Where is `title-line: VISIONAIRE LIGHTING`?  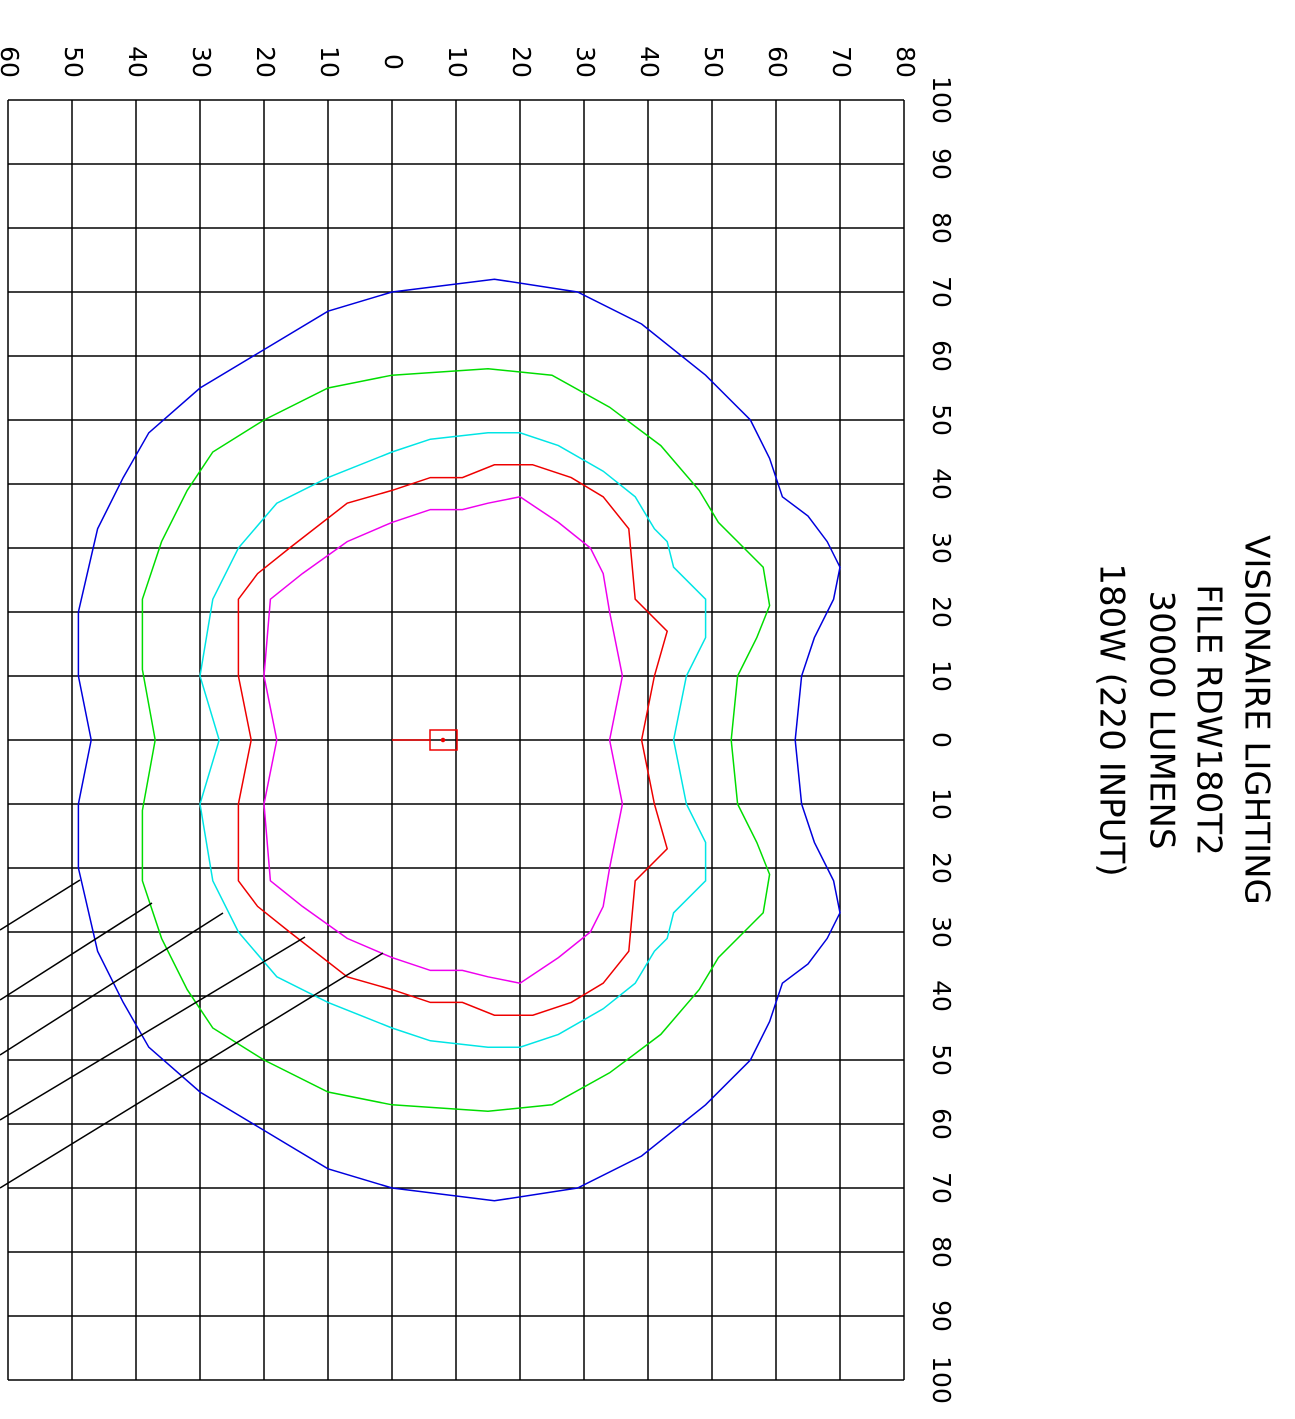 title-line: VISIONAIRE LIGHTING is located at coordinates (1257, 720).